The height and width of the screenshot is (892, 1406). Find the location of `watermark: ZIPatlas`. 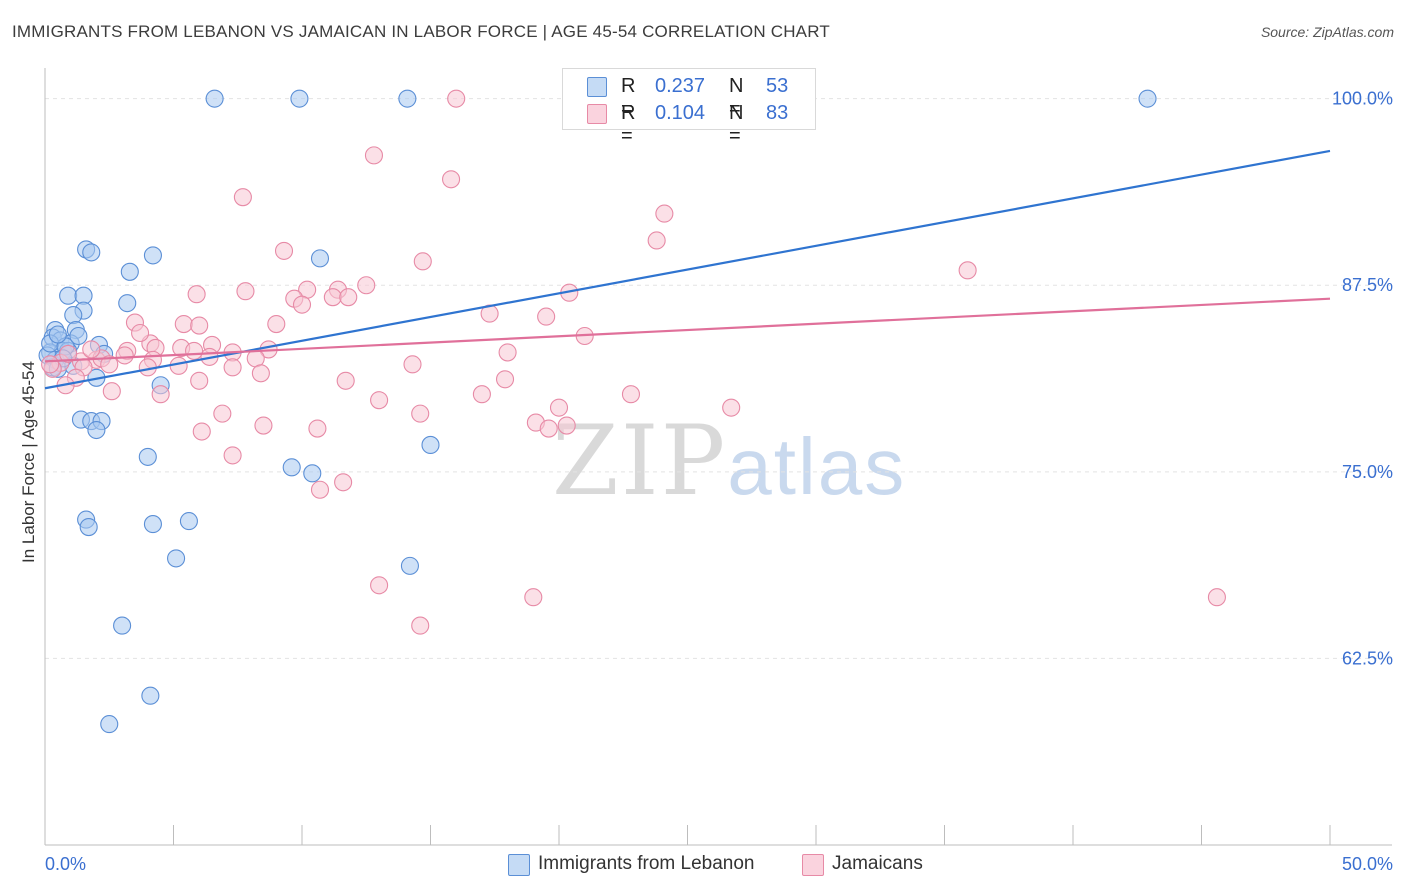

watermark: ZIPatlas is located at coordinates (729, 461).